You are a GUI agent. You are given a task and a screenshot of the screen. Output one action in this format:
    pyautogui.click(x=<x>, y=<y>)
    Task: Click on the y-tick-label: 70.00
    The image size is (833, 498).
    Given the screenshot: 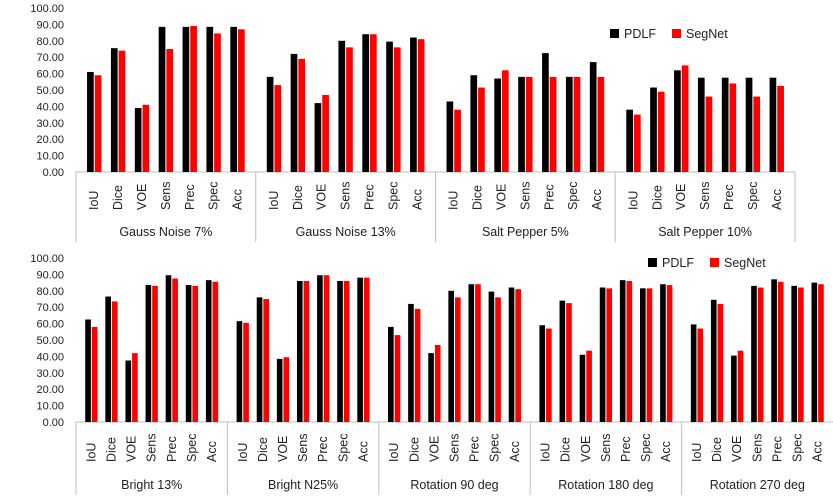 What is the action you would take?
    pyautogui.click(x=50, y=308)
    